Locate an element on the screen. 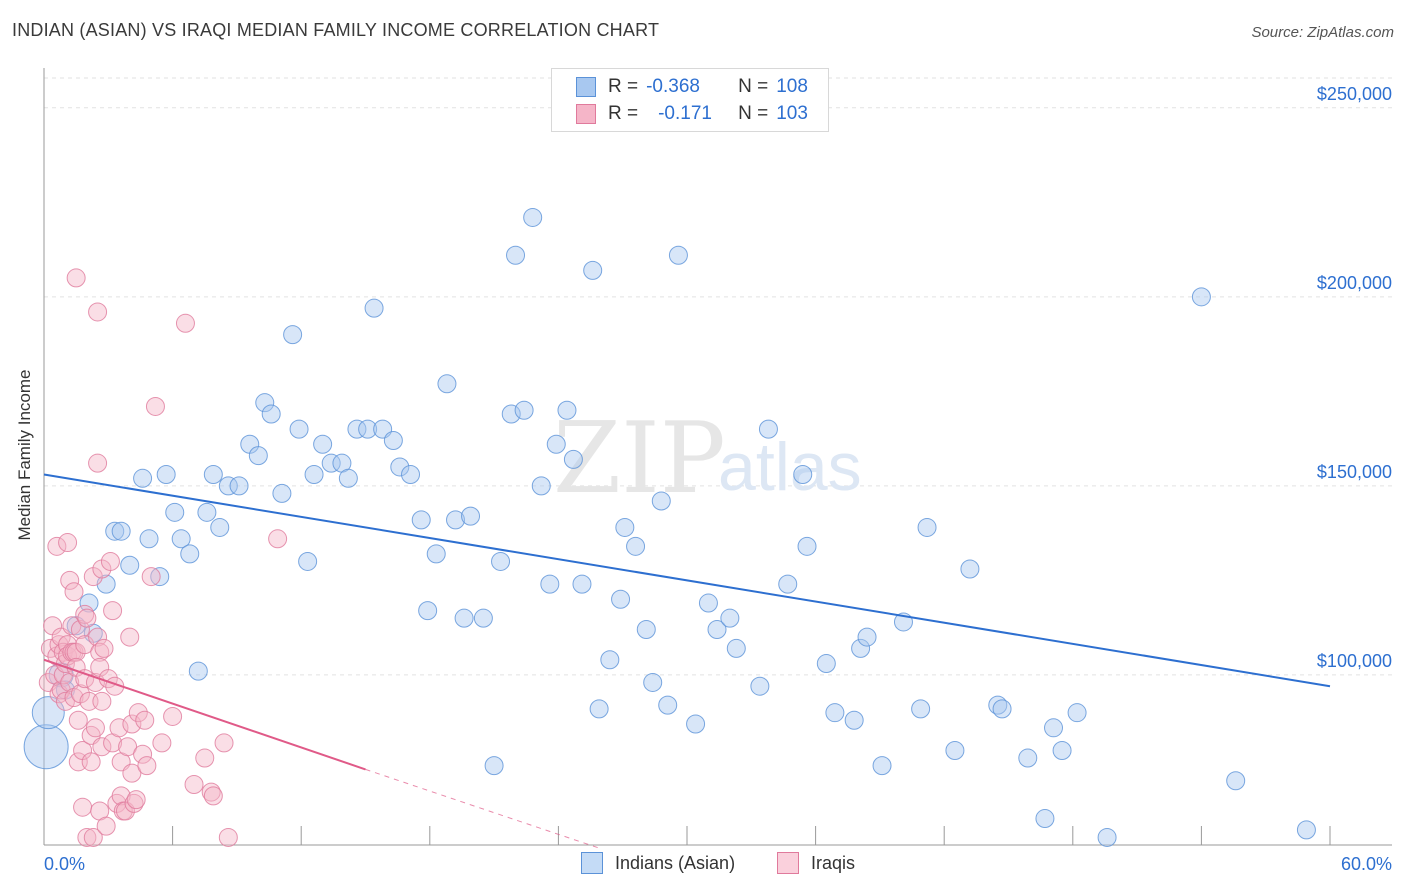  legend-swatch-iraqis is located at coordinates (788, 863).